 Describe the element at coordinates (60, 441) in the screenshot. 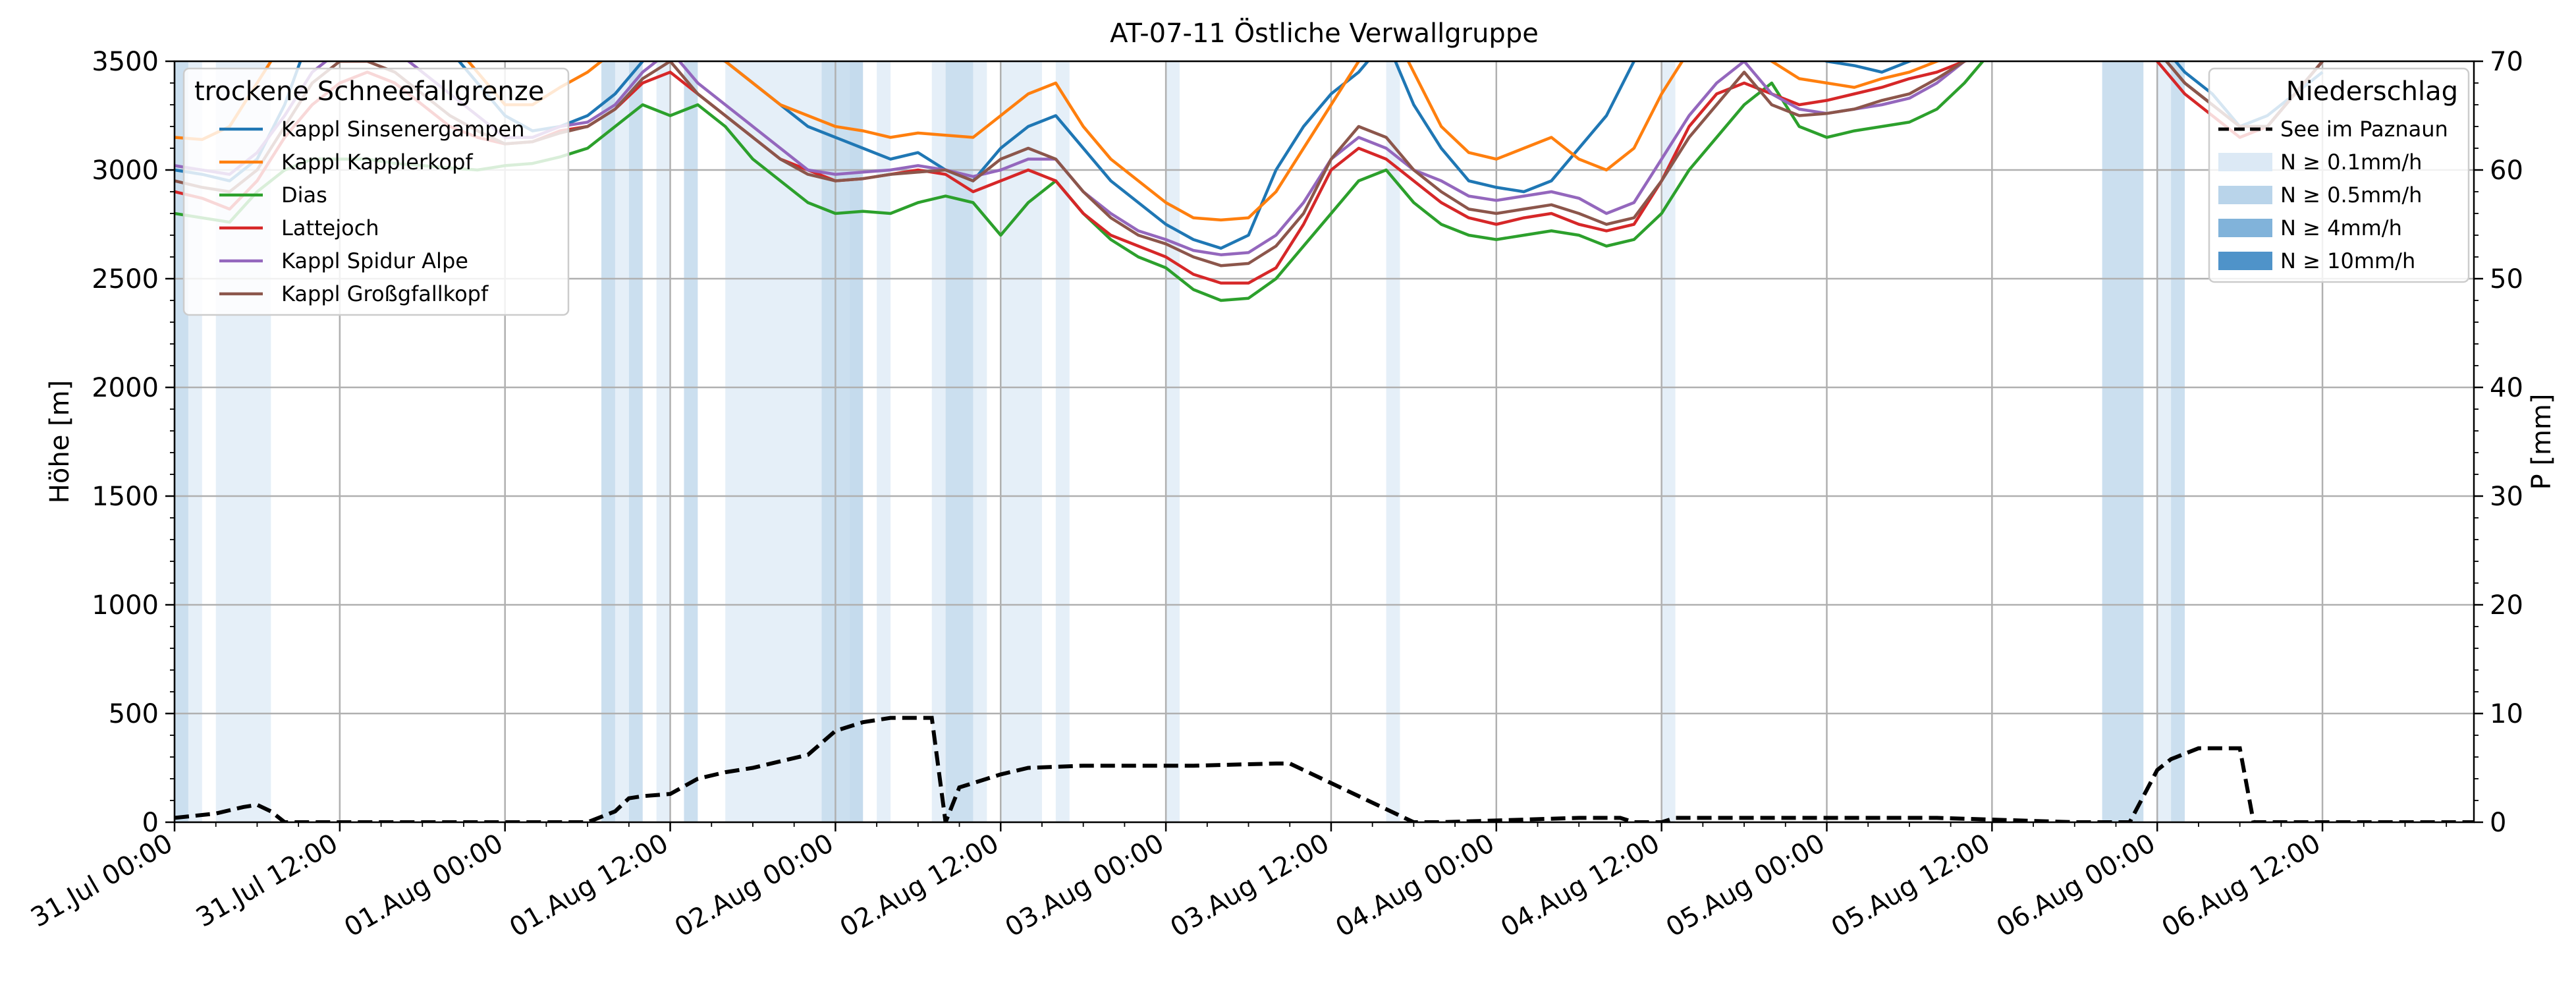

I see `y-axis-label: Höhe [m]` at that location.